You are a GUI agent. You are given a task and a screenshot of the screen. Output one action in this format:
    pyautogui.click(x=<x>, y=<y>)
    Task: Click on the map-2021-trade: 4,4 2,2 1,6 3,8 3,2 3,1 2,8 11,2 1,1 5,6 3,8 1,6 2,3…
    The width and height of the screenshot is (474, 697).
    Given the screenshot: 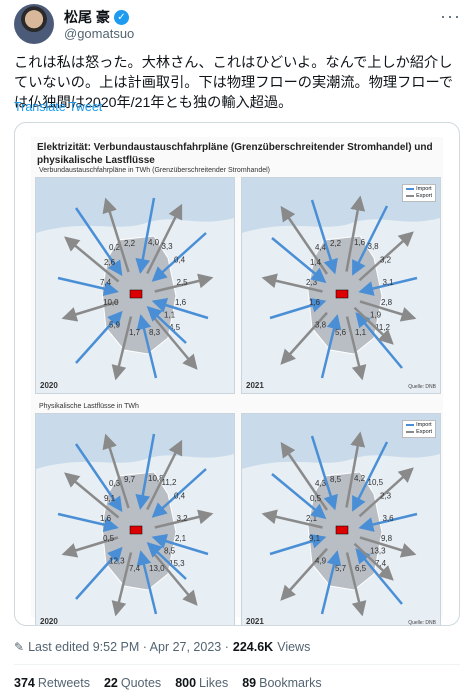 What is the action you would take?
    pyautogui.click(x=341, y=285)
    